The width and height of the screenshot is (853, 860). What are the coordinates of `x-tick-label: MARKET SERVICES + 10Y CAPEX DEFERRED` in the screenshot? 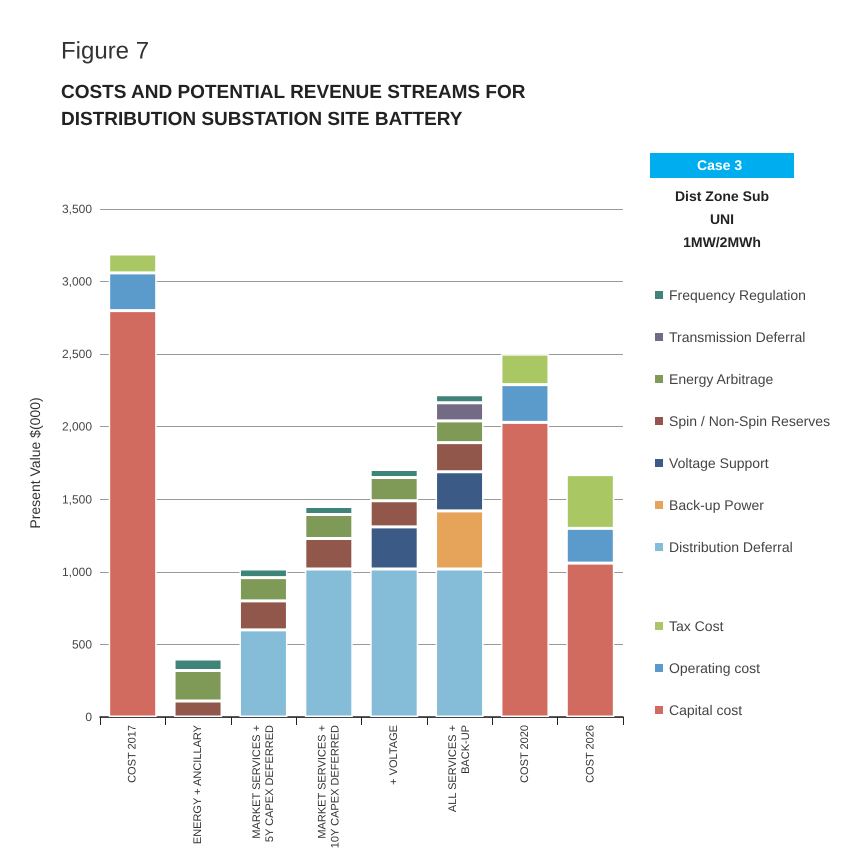 It's located at (329, 786).